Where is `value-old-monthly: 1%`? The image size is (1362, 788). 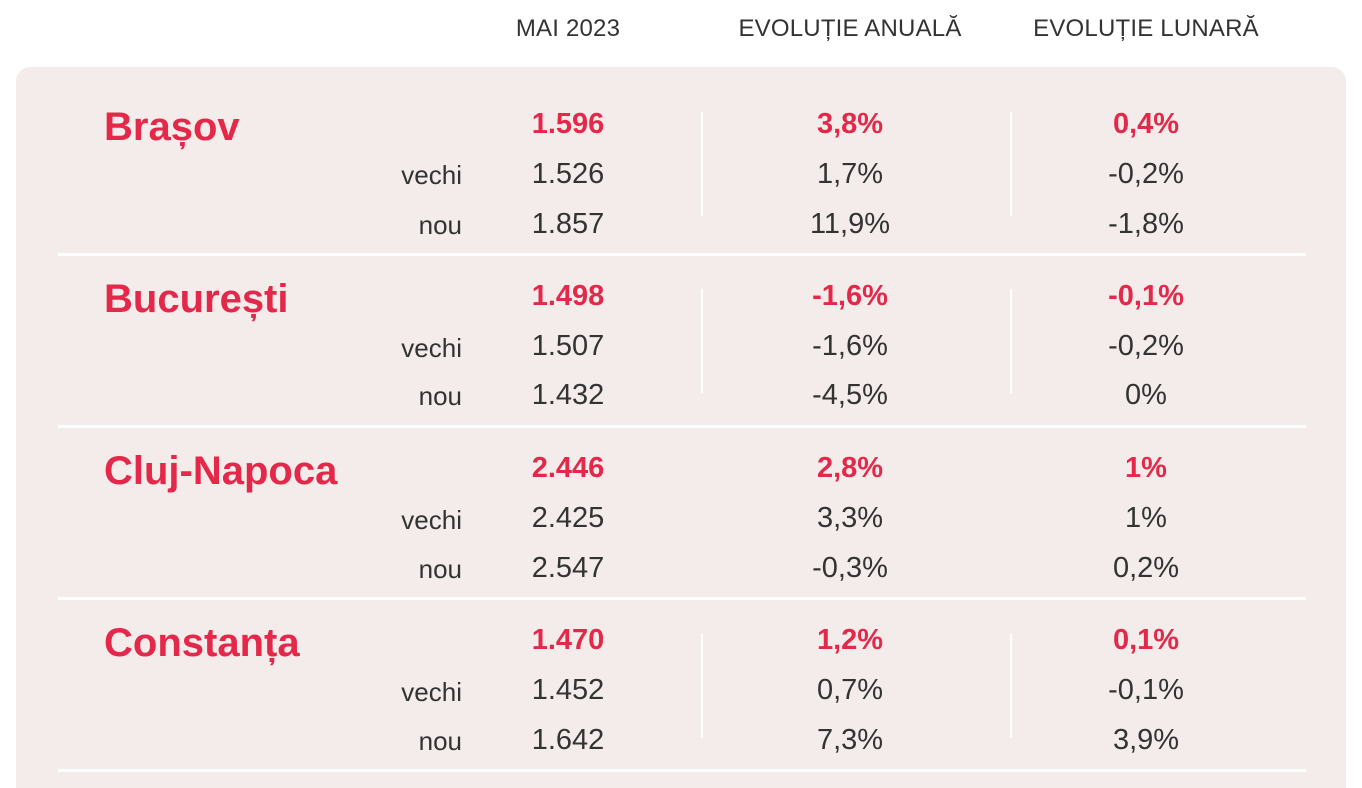
value-old-monthly: 1% is located at coordinates (1146, 518).